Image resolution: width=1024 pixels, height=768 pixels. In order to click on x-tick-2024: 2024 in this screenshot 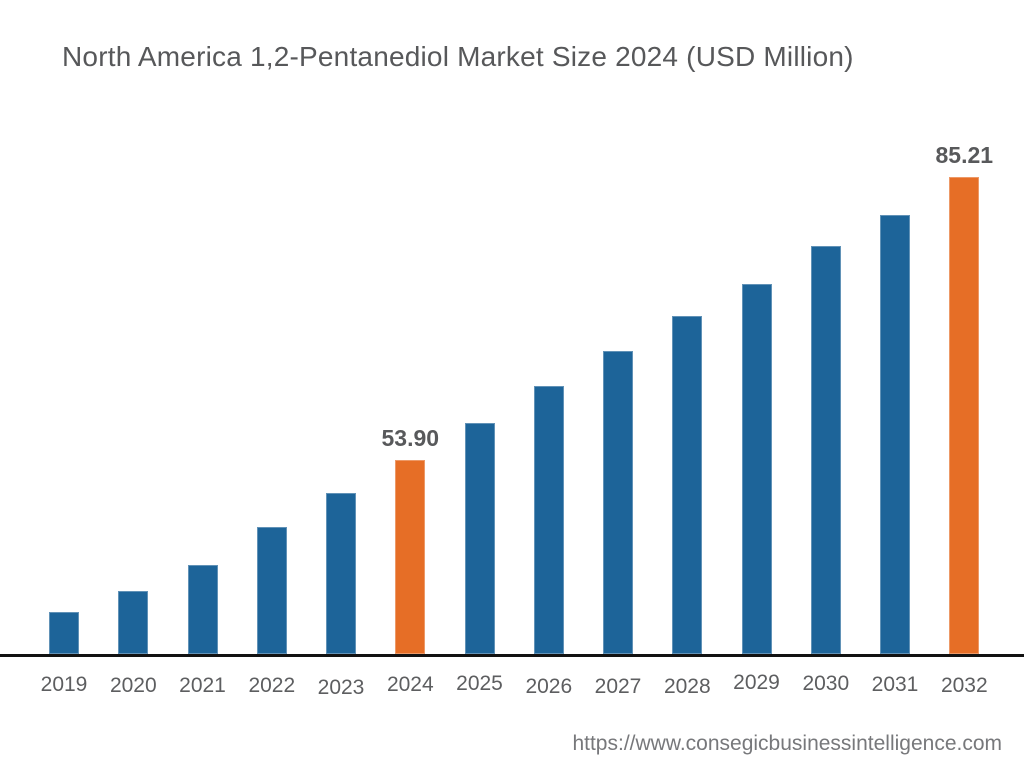, I will do `click(410, 684)`.